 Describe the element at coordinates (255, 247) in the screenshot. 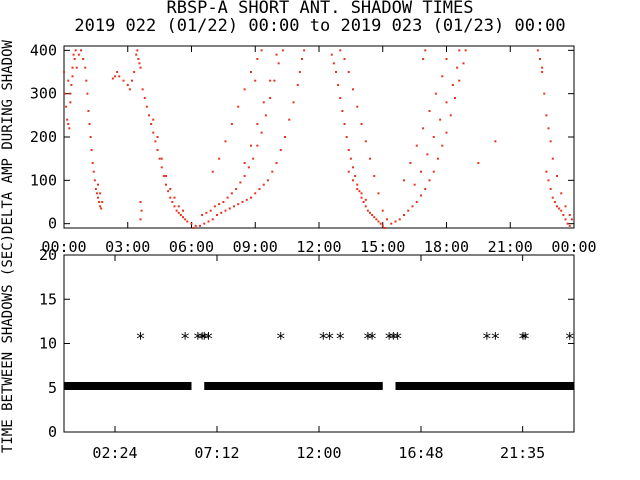

I see `xtick-label: 09:00` at that location.